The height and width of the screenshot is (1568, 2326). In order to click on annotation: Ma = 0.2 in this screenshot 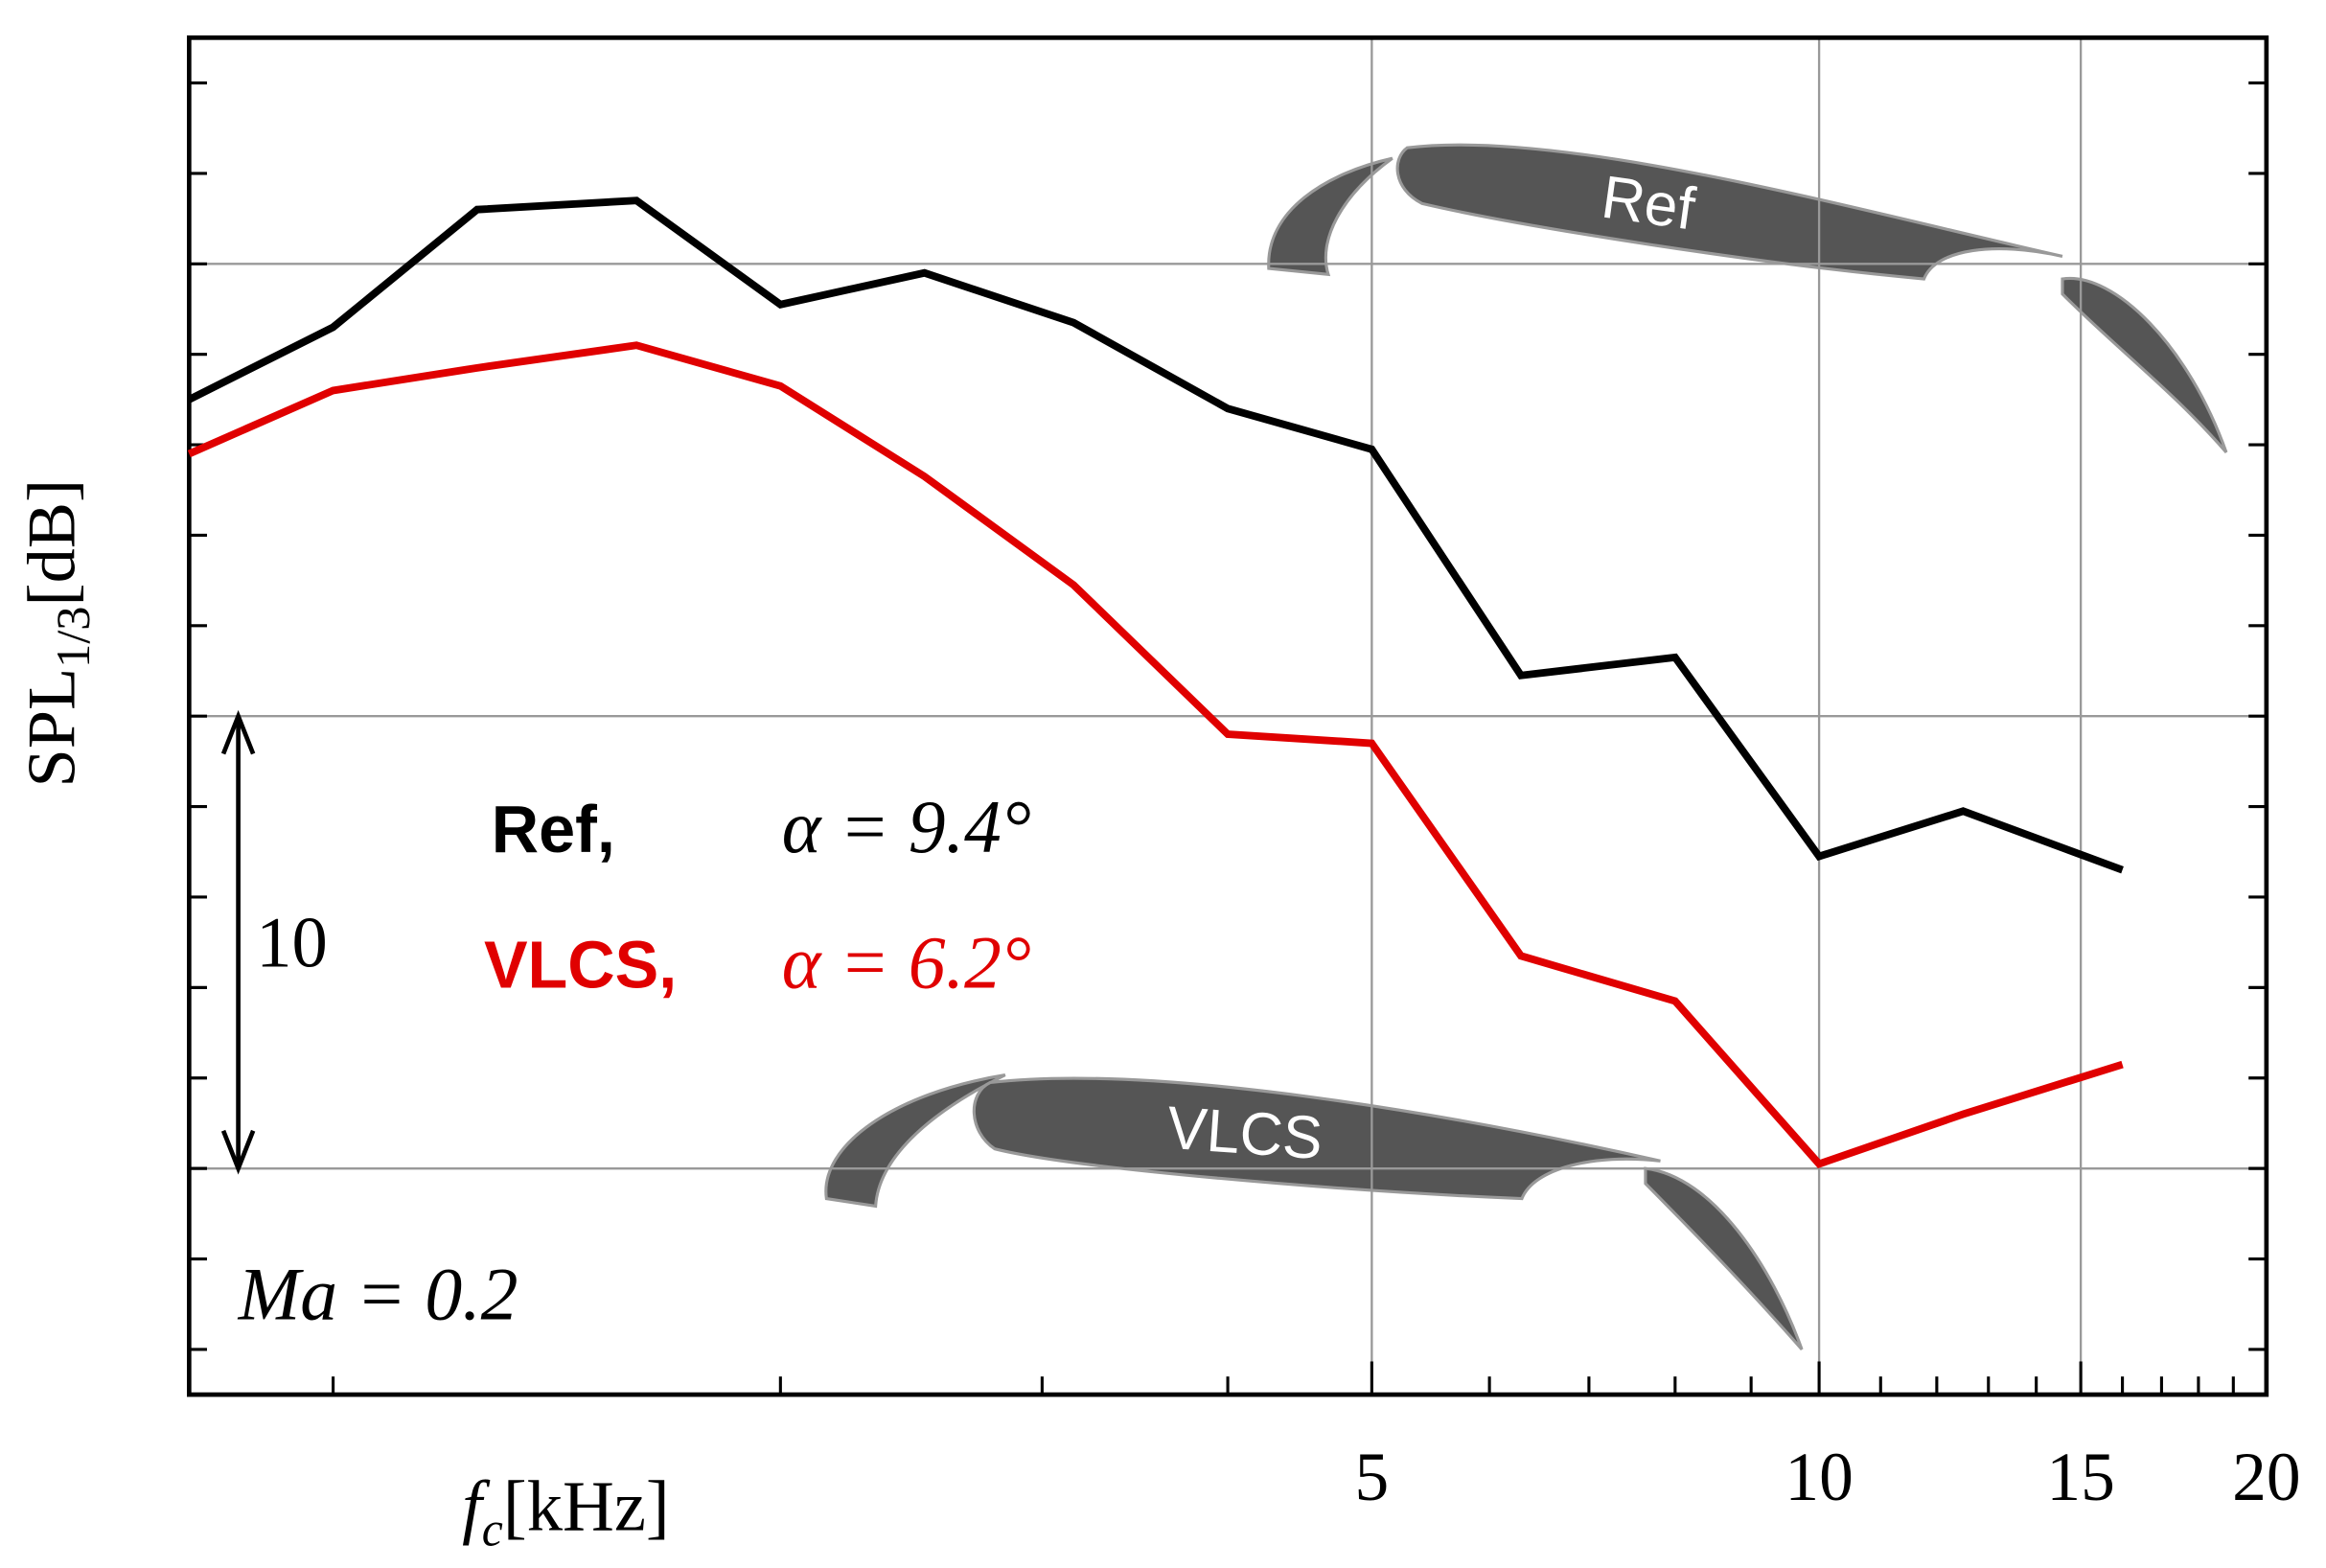, I will do `click(378, 1294)`.